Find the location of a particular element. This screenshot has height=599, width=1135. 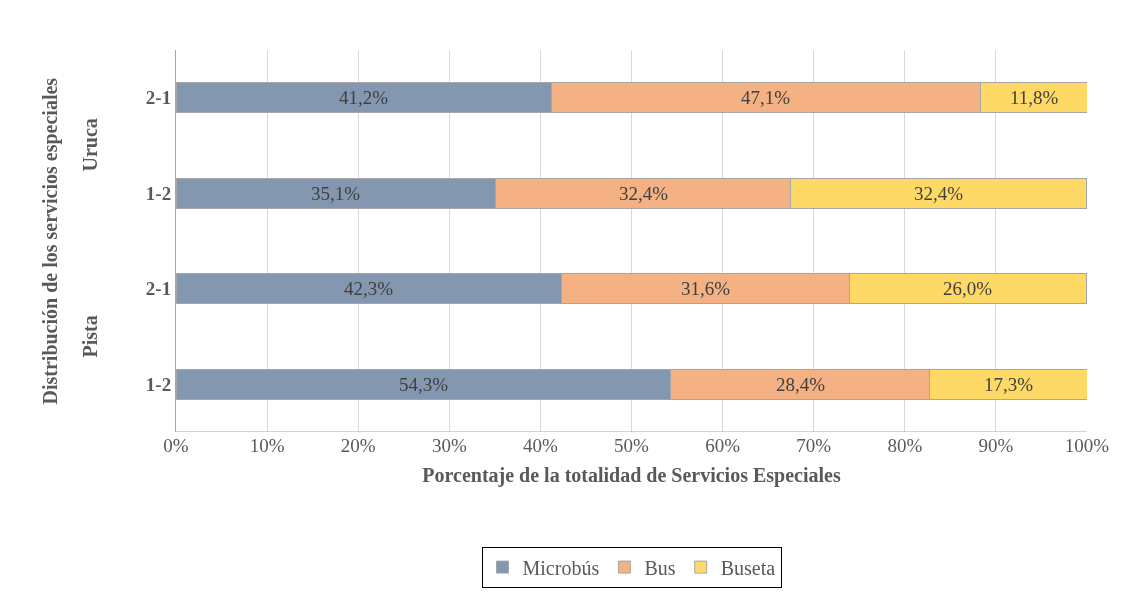

legend-label: Microbús is located at coordinates (561, 567).